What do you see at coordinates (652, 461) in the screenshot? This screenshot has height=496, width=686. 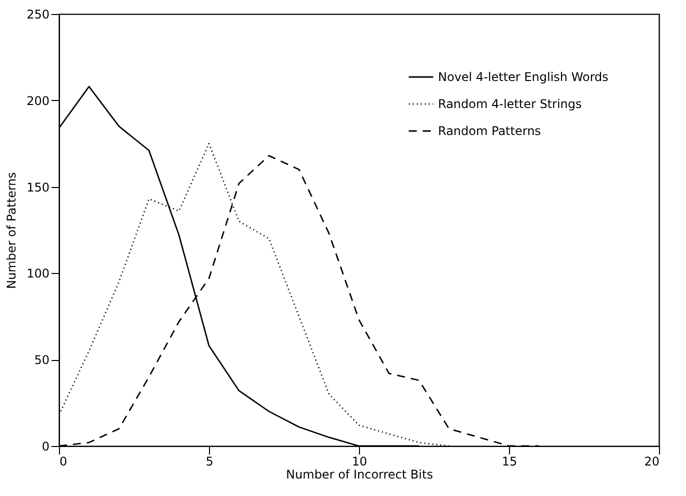 I see `x-tick-label: 20` at bounding box center [652, 461].